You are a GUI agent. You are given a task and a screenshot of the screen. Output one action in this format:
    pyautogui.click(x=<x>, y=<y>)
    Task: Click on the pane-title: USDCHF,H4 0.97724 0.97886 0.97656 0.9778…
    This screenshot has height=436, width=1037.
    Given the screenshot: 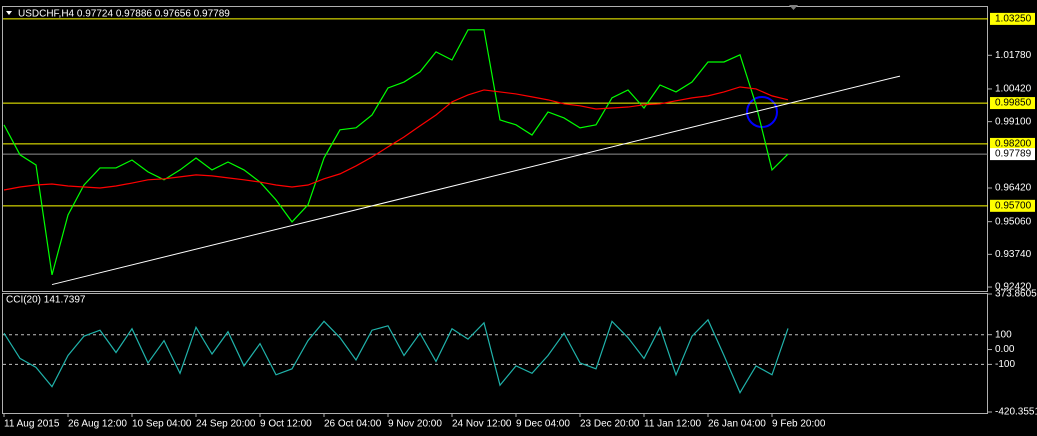 What is the action you would take?
    pyautogui.click(x=124, y=14)
    